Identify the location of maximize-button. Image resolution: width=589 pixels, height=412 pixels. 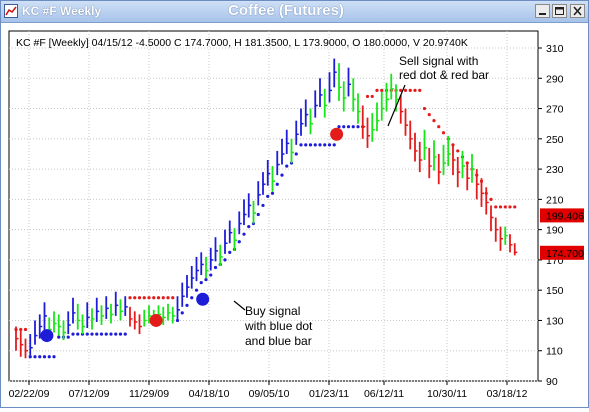
(559, 11).